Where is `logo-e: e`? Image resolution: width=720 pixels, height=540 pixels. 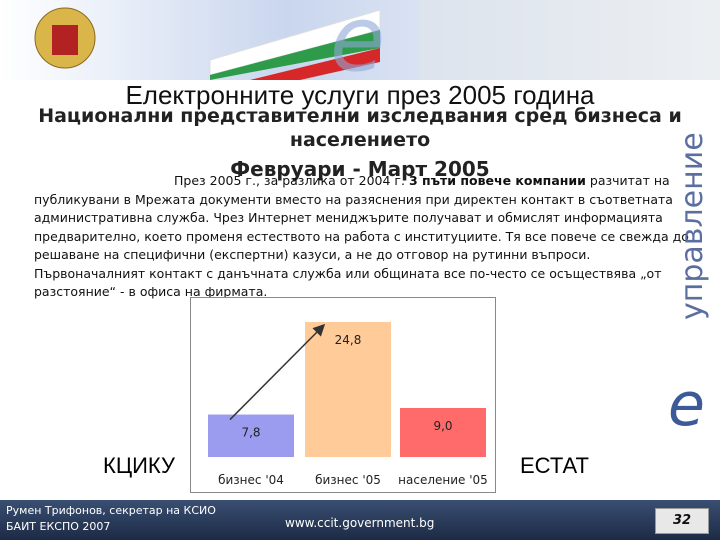 logo-e: e is located at coordinates (686, 405).